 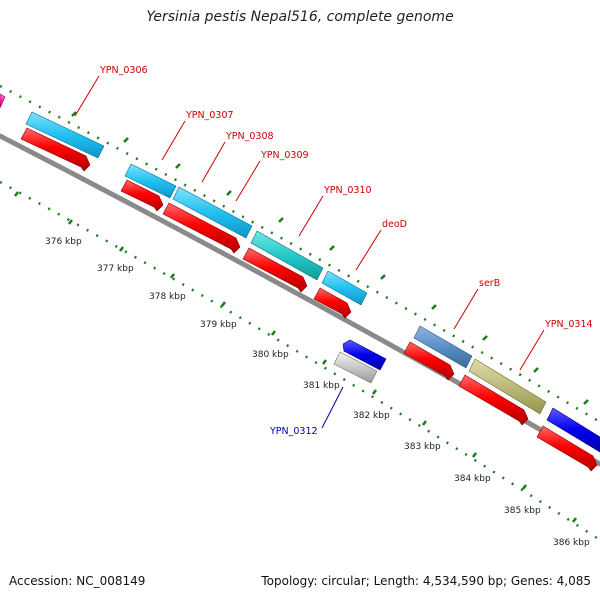 I want to click on gene-bar-ypn0314, so click(x=507, y=386).